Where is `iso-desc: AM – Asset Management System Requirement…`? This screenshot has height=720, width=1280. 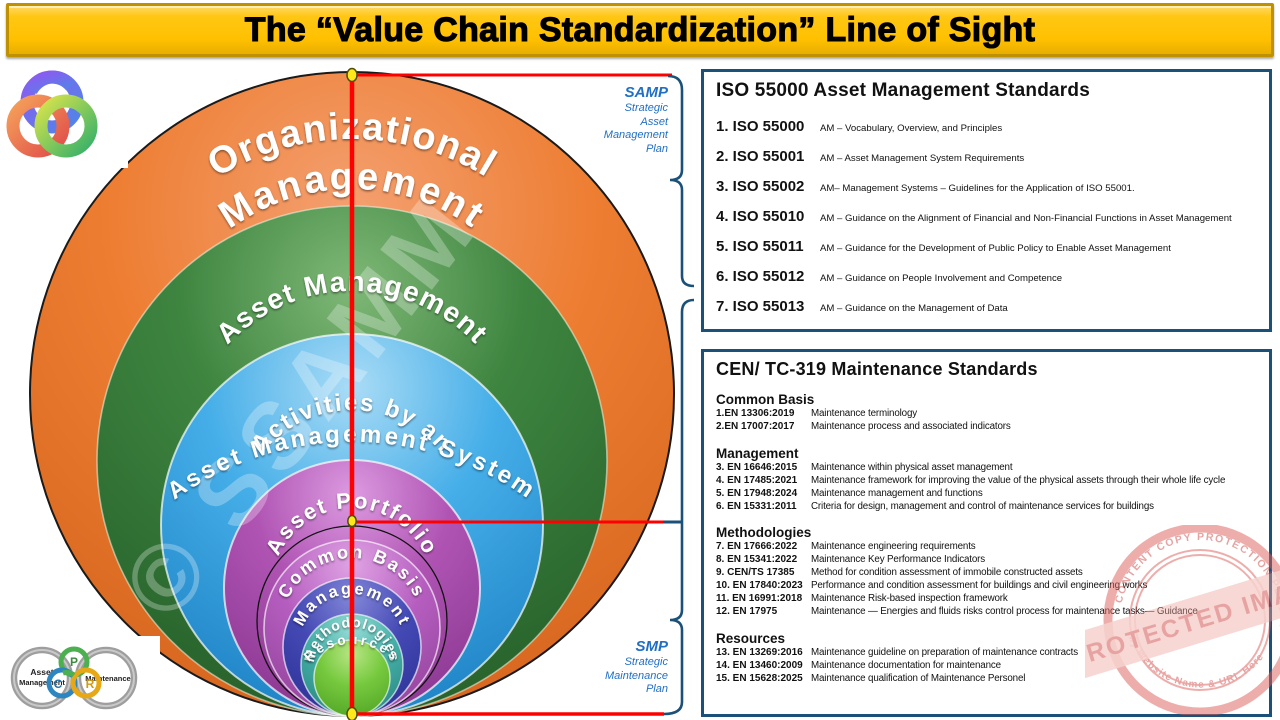 iso-desc: AM – Asset Management System Requirement… is located at coordinates (922, 158).